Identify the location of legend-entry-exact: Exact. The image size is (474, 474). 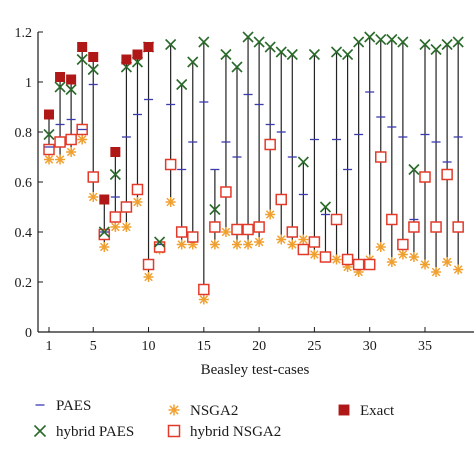
(366, 411).